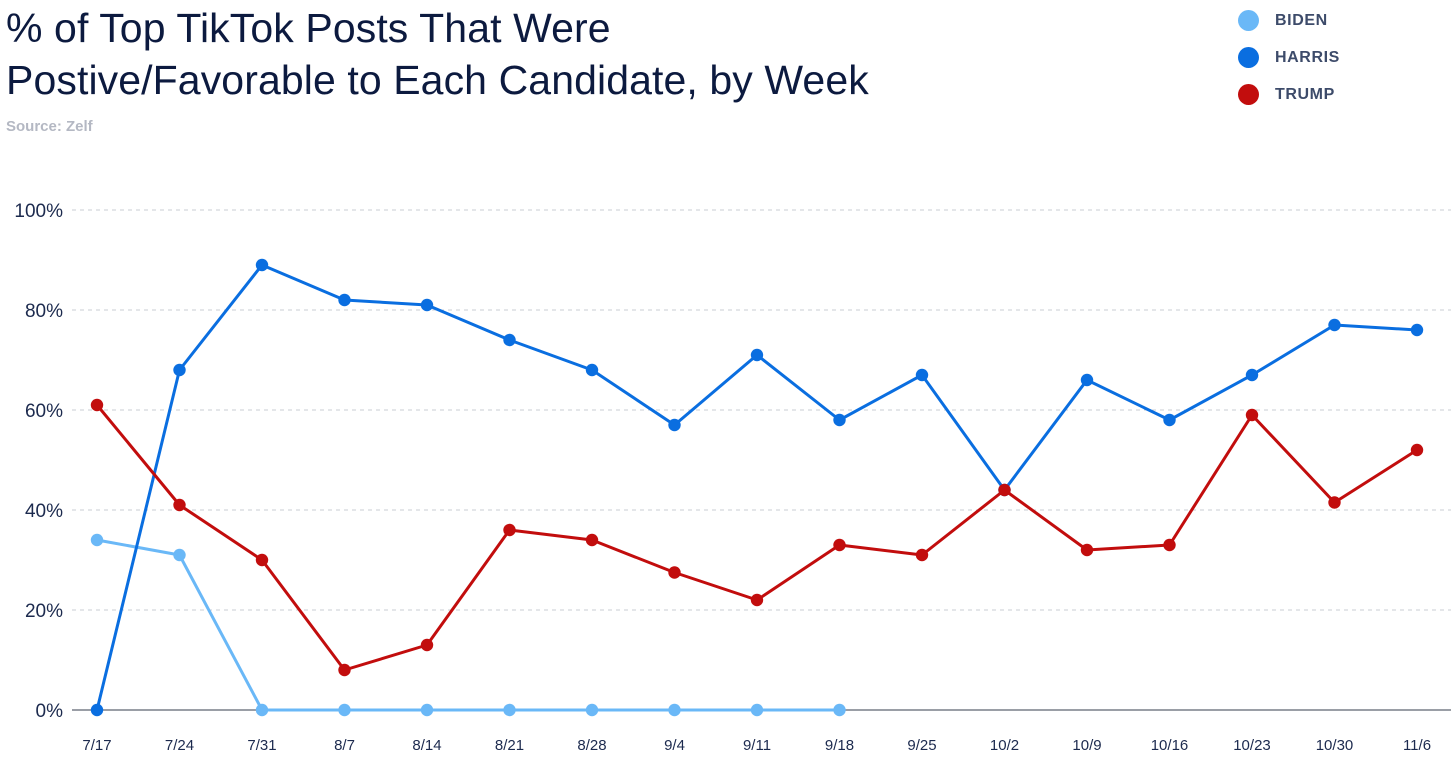 Image resolution: width=1456 pixels, height=757 pixels. What do you see at coordinates (591, 745) in the screenshot?
I see `x-tick-label: 8/28` at bounding box center [591, 745].